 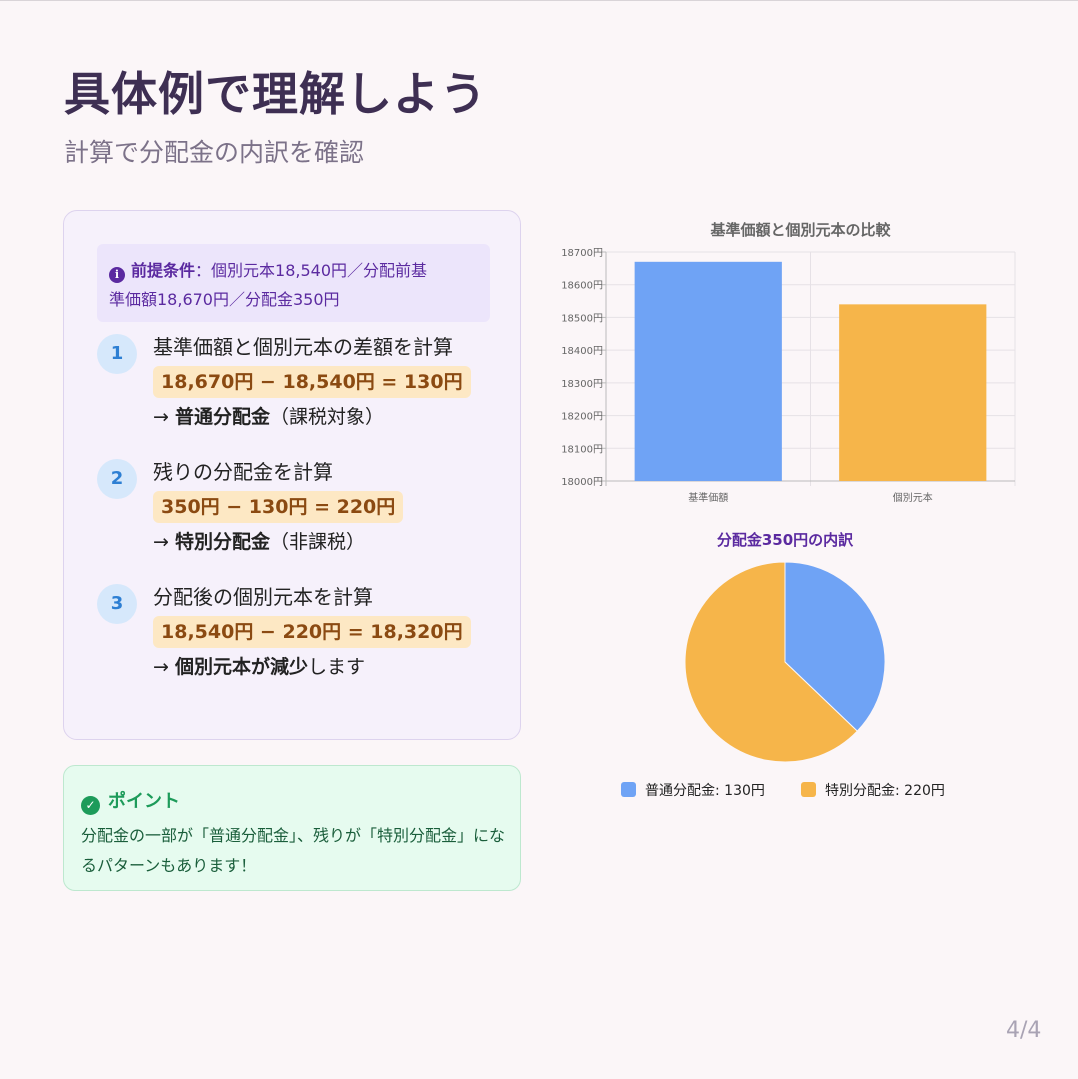 What do you see at coordinates (582, 417) in the screenshot?
I see `y-tick-label: 18200円` at bounding box center [582, 417].